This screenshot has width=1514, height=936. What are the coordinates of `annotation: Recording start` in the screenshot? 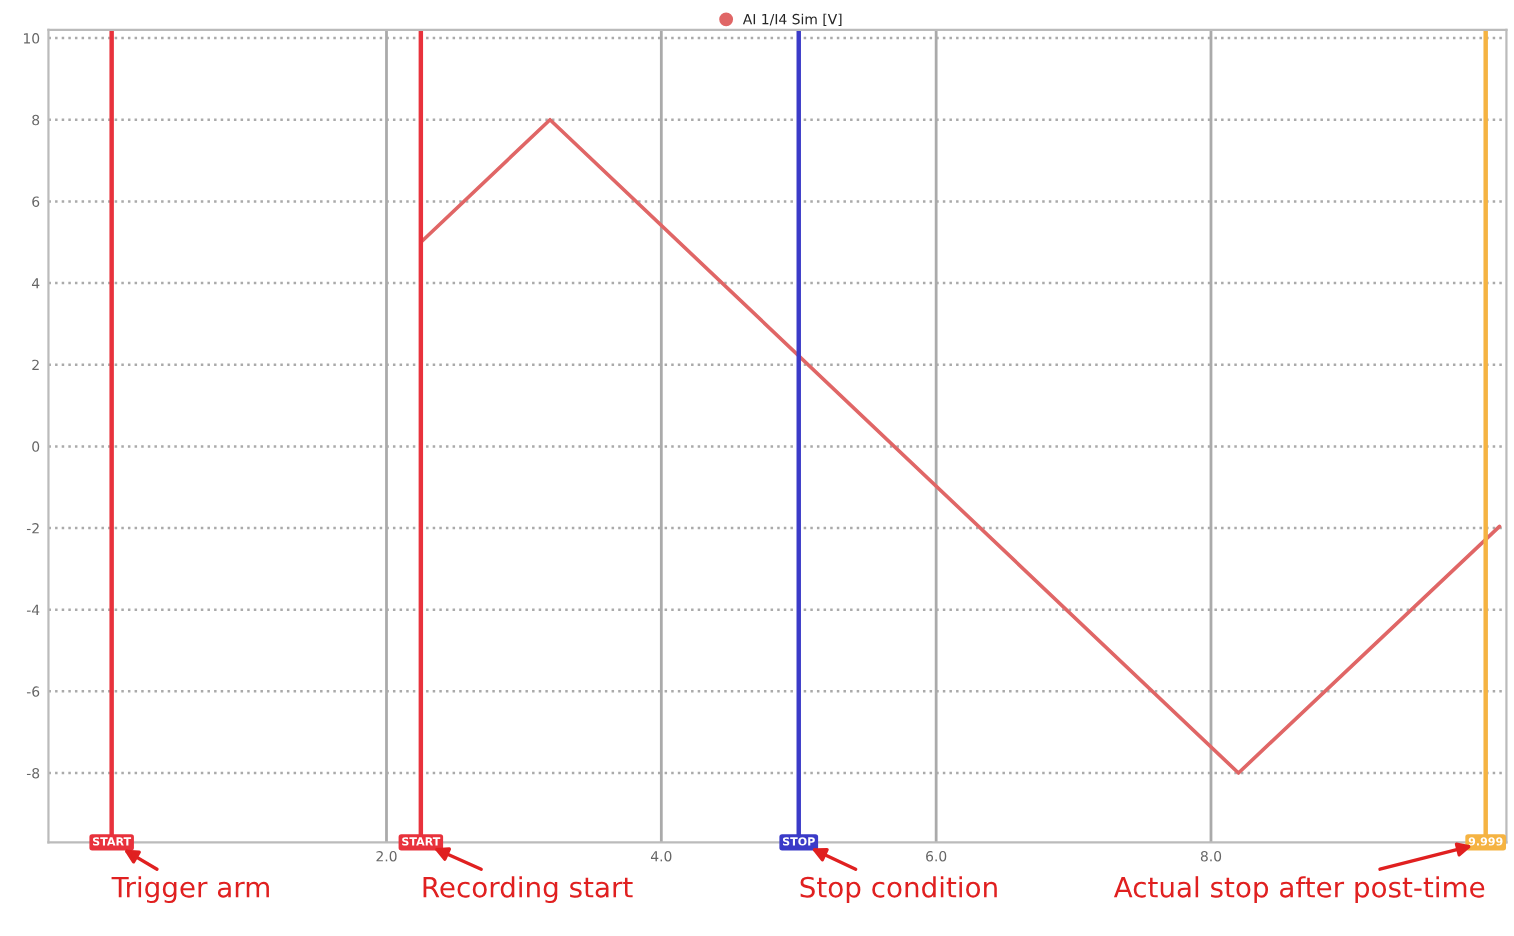 It's located at (528, 890).